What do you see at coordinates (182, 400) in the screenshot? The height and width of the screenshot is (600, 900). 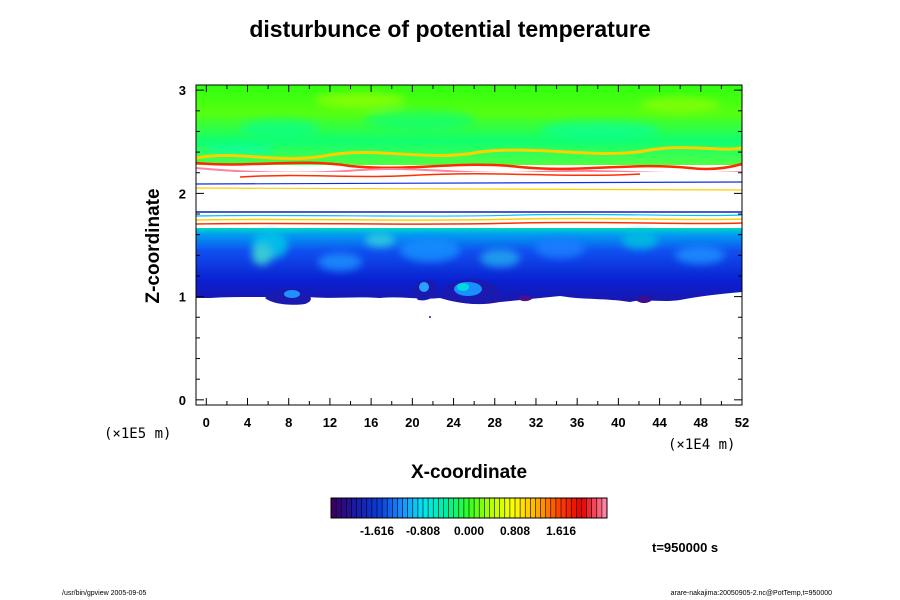 I see `y-tick-label: 0` at bounding box center [182, 400].